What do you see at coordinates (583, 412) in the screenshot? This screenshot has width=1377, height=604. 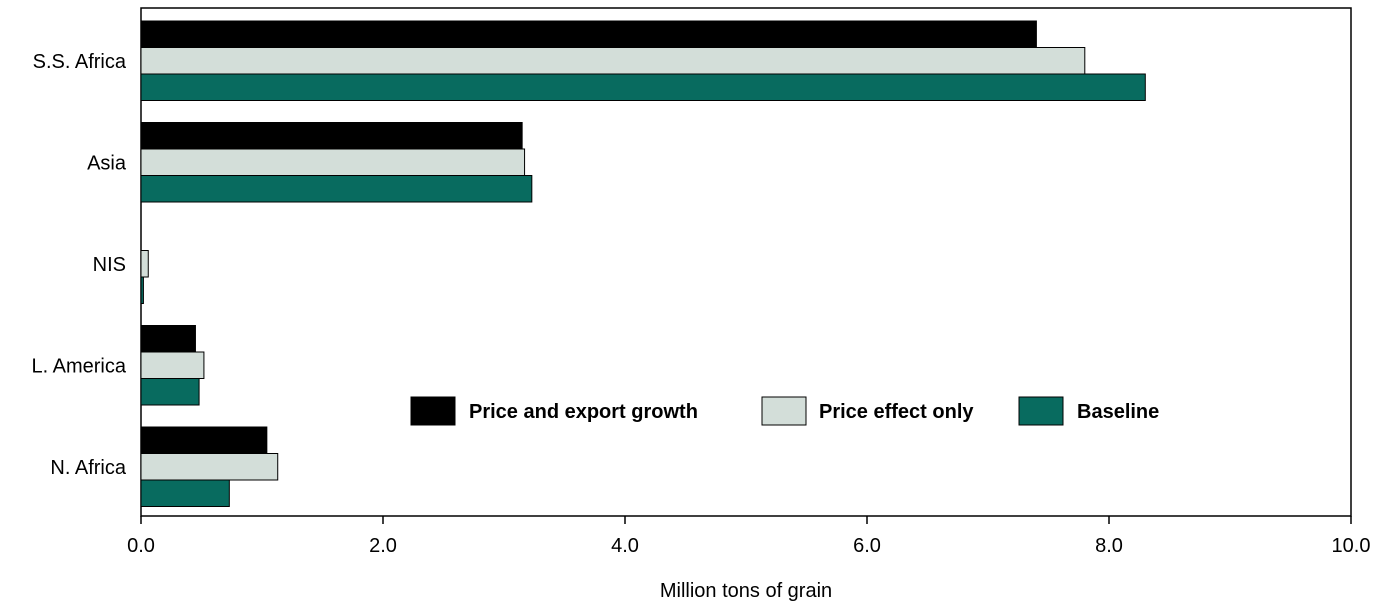 I see `legend-label: Price and export growth` at bounding box center [583, 412].